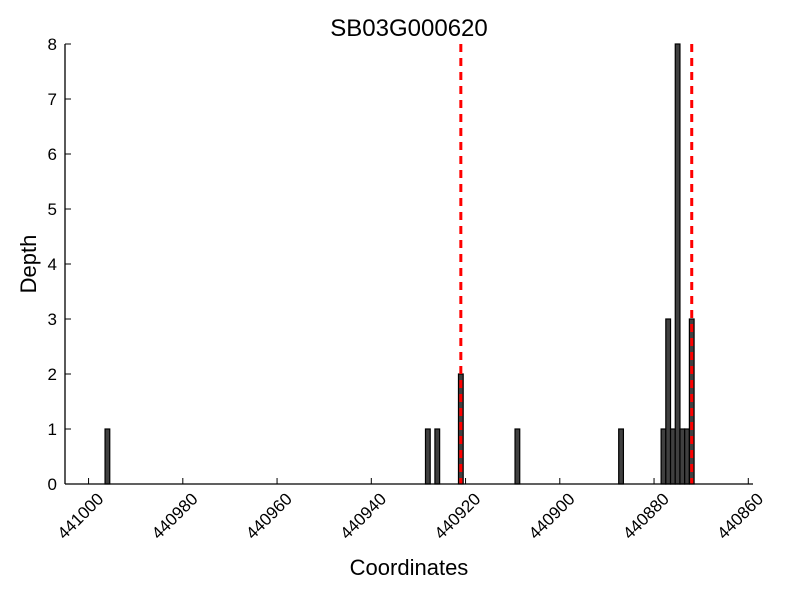 This screenshot has height=600, width=800. I want to click on y-tick-label: 1, so click(52, 429).